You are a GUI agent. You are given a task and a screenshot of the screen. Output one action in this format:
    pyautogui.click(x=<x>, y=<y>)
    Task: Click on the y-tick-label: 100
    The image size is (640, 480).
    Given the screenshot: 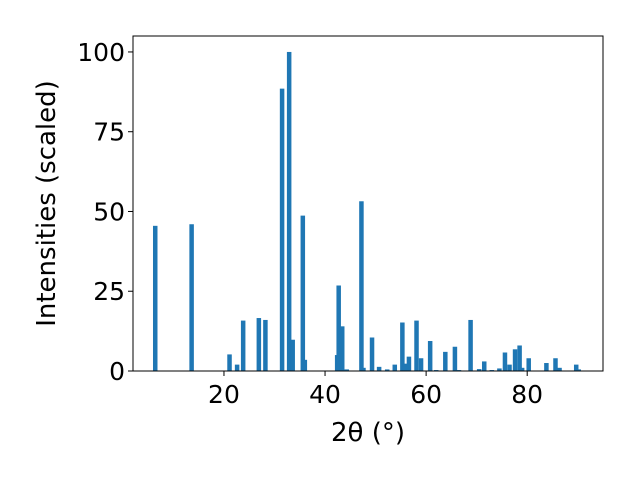 What is the action you would take?
    pyautogui.click(x=101, y=52)
    